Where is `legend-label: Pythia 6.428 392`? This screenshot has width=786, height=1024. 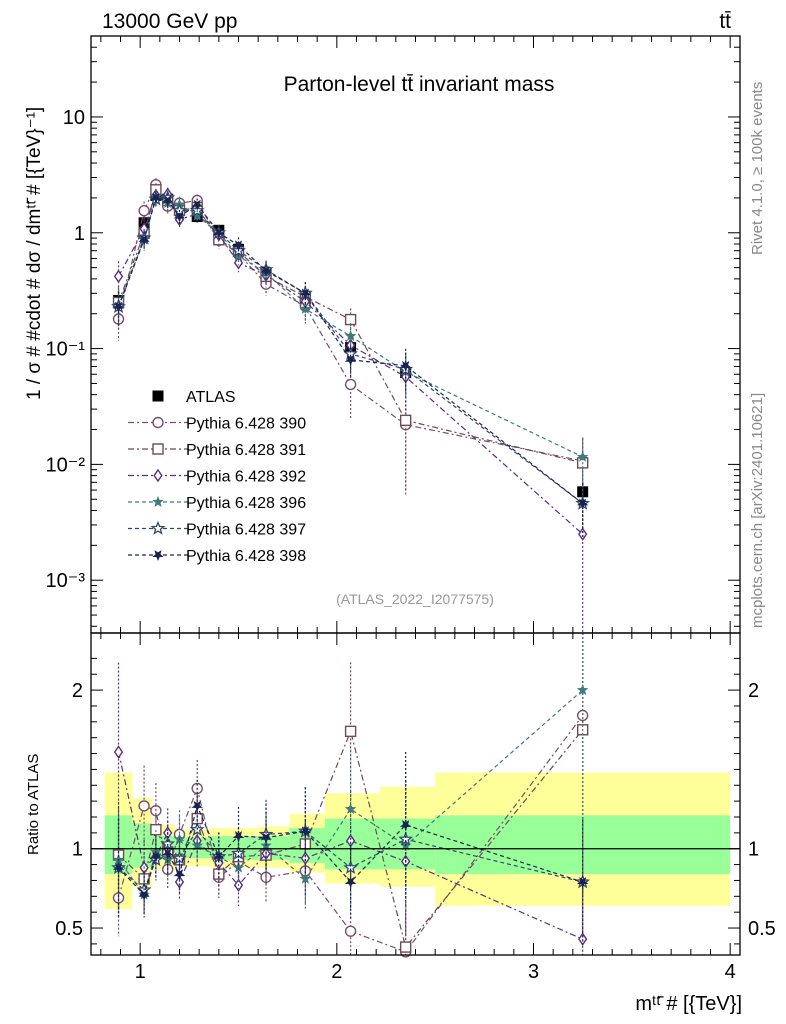
legend-label: Pythia 6.428 392 is located at coordinates (246, 477).